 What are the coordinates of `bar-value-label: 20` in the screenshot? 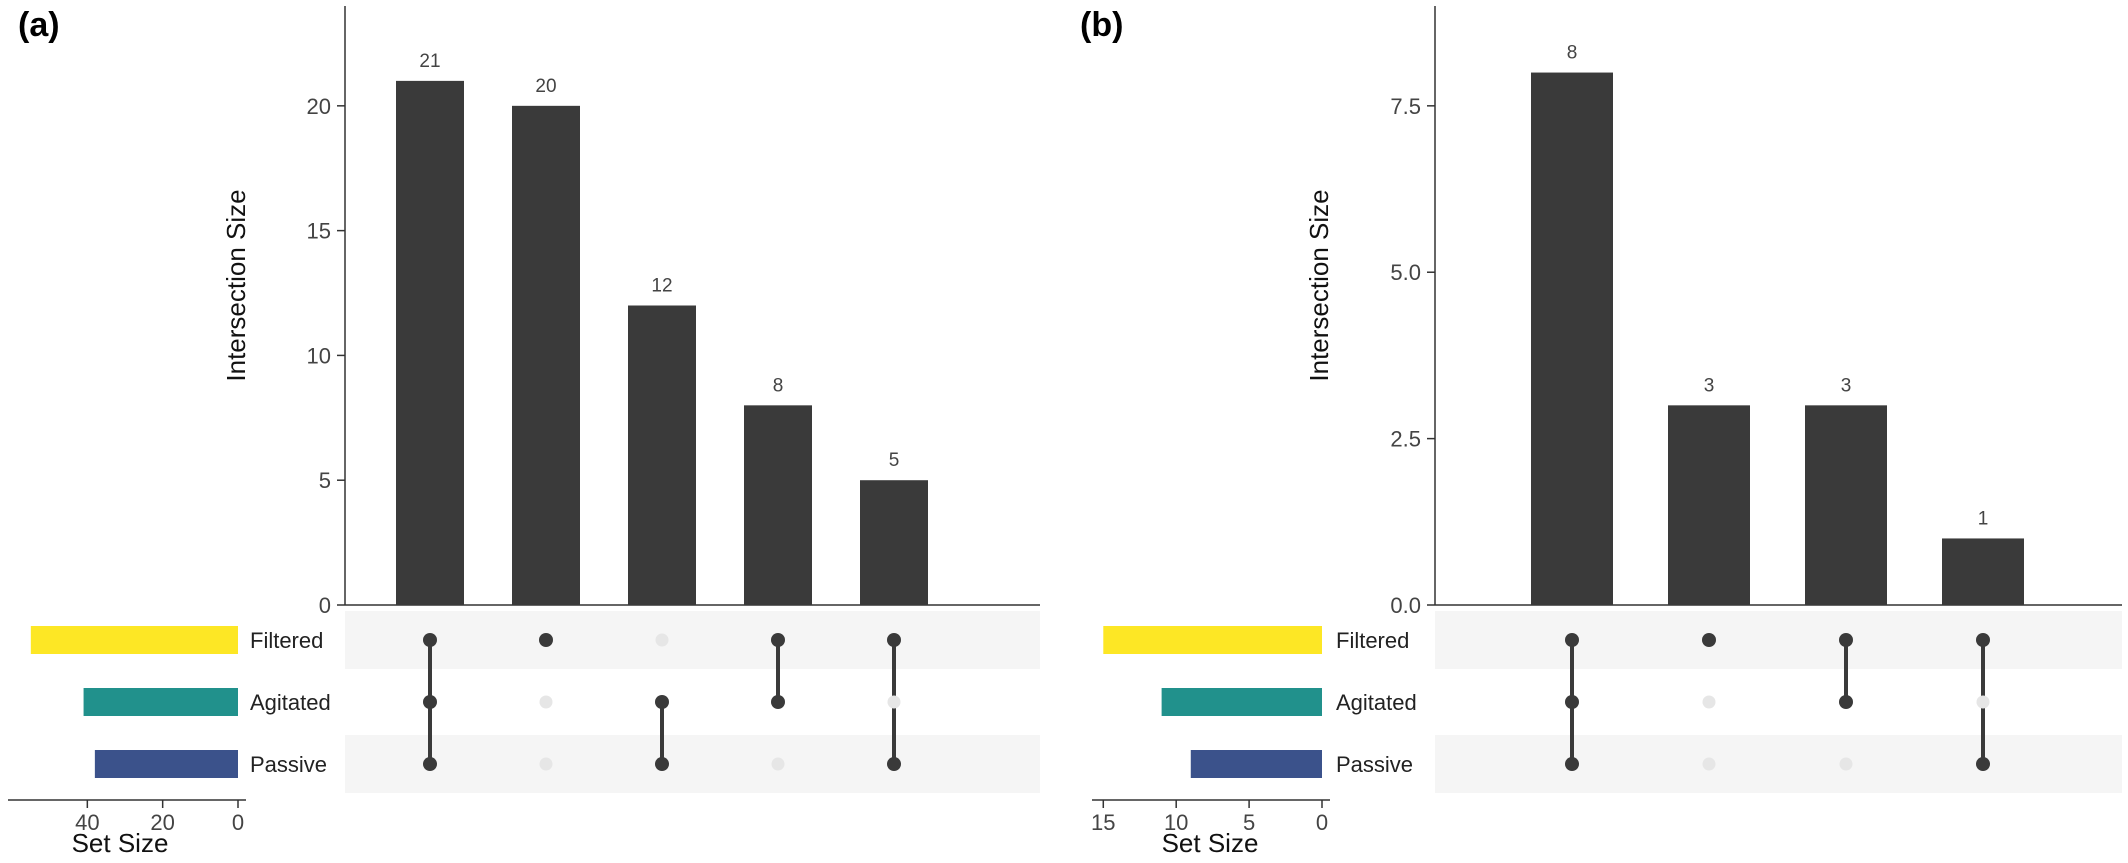 It's located at (545, 86).